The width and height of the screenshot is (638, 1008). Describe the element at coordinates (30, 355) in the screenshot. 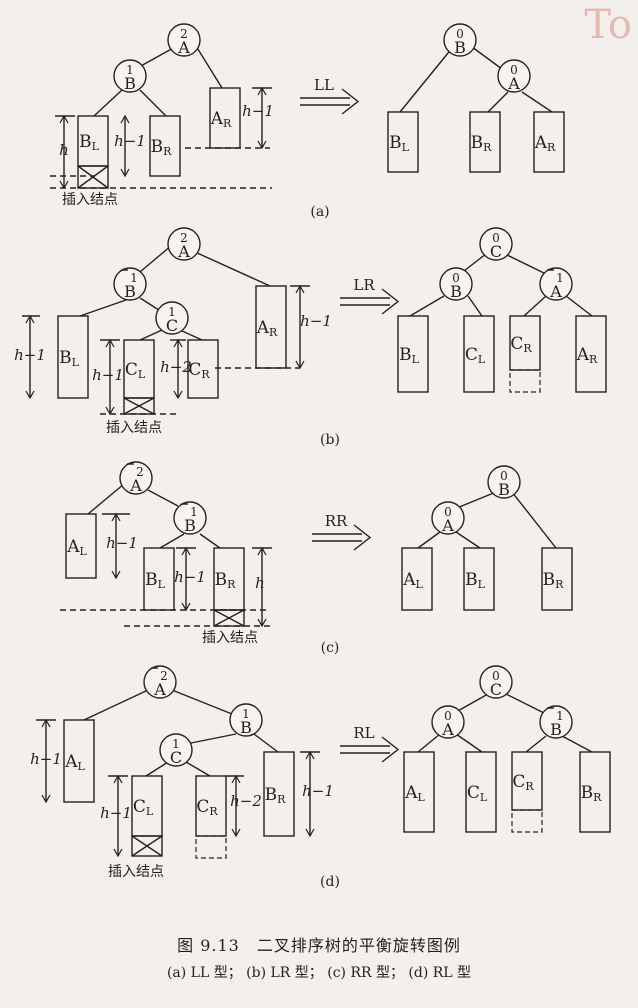

I see `b-dim-h1-label: h−1` at that location.